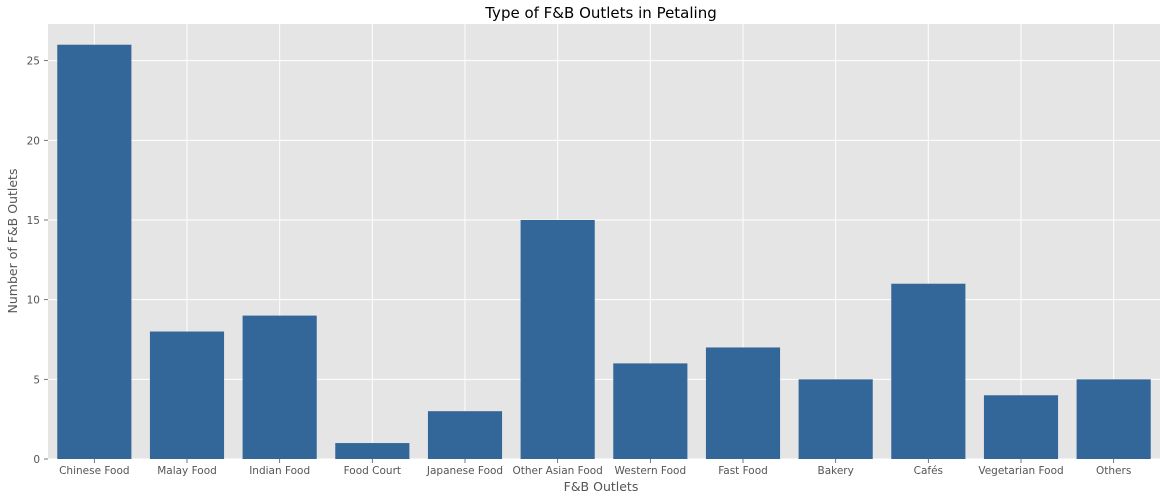 Image resolution: width=1167 pixels, height=500 pixels. I want to click on bar-caf-s, so click(928, 371).